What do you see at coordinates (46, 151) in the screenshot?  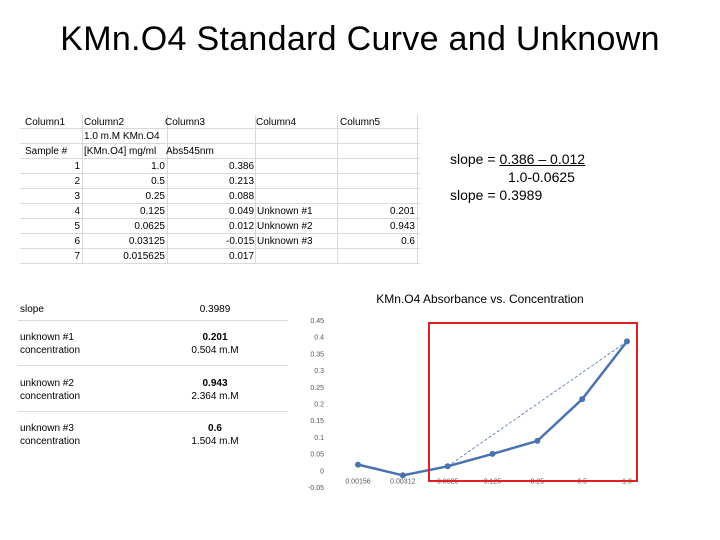 I see `sample-header: Sample #` at bounding box center [46, 151].